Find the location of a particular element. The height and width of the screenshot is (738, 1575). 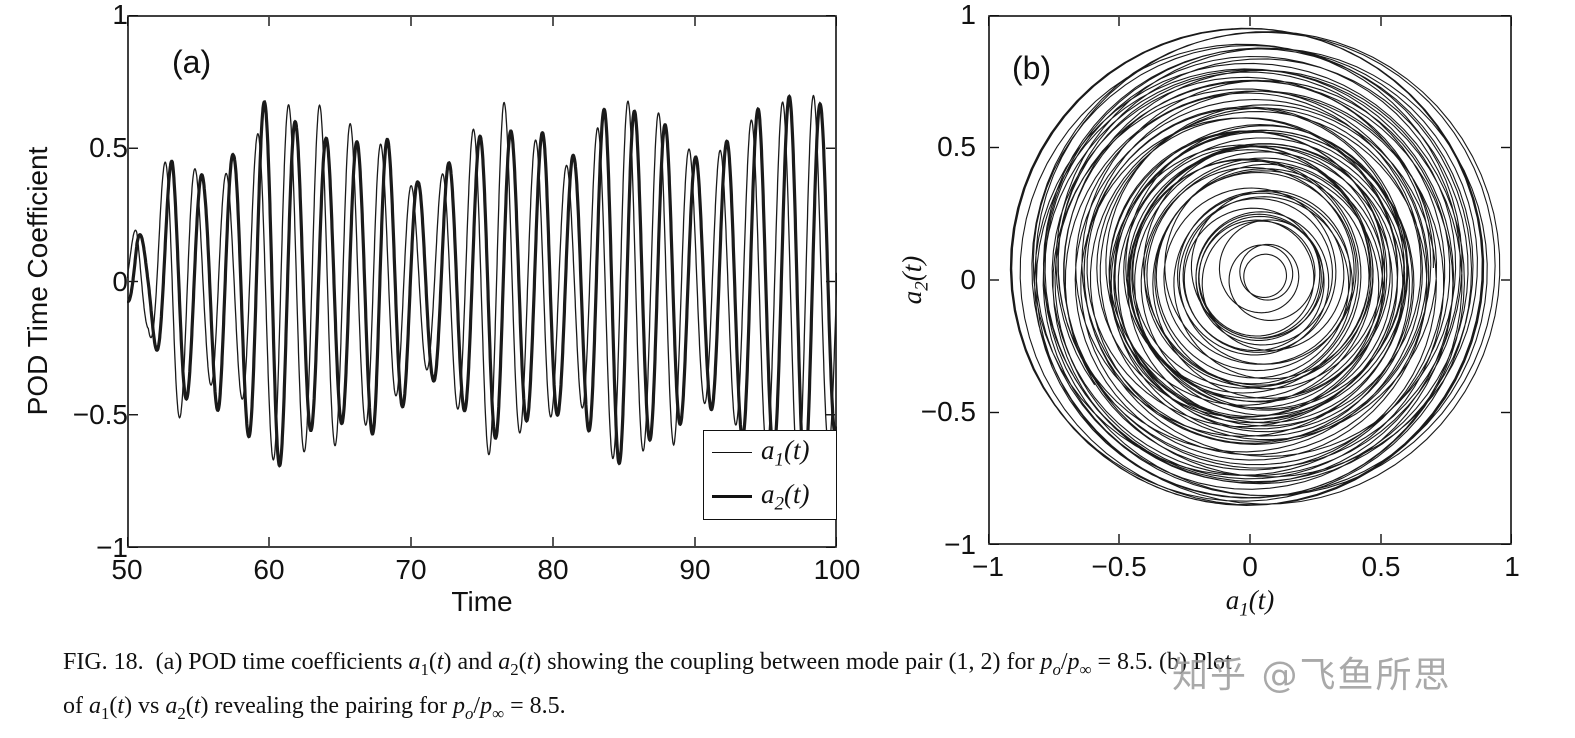

legend-a2-open: ( is located at coordinates (788, 493).